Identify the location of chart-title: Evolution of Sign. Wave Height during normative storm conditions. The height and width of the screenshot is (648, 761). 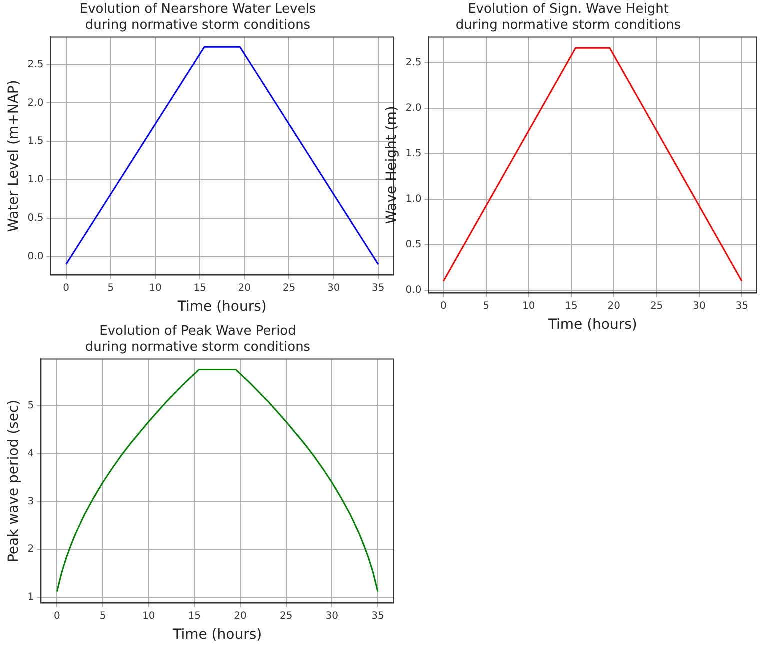
(569, 17).